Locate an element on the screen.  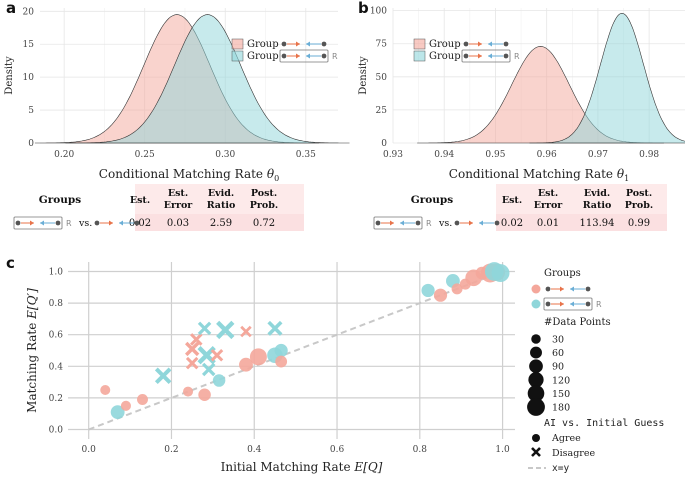
panel-label: a is located at coordinates (11, 8).